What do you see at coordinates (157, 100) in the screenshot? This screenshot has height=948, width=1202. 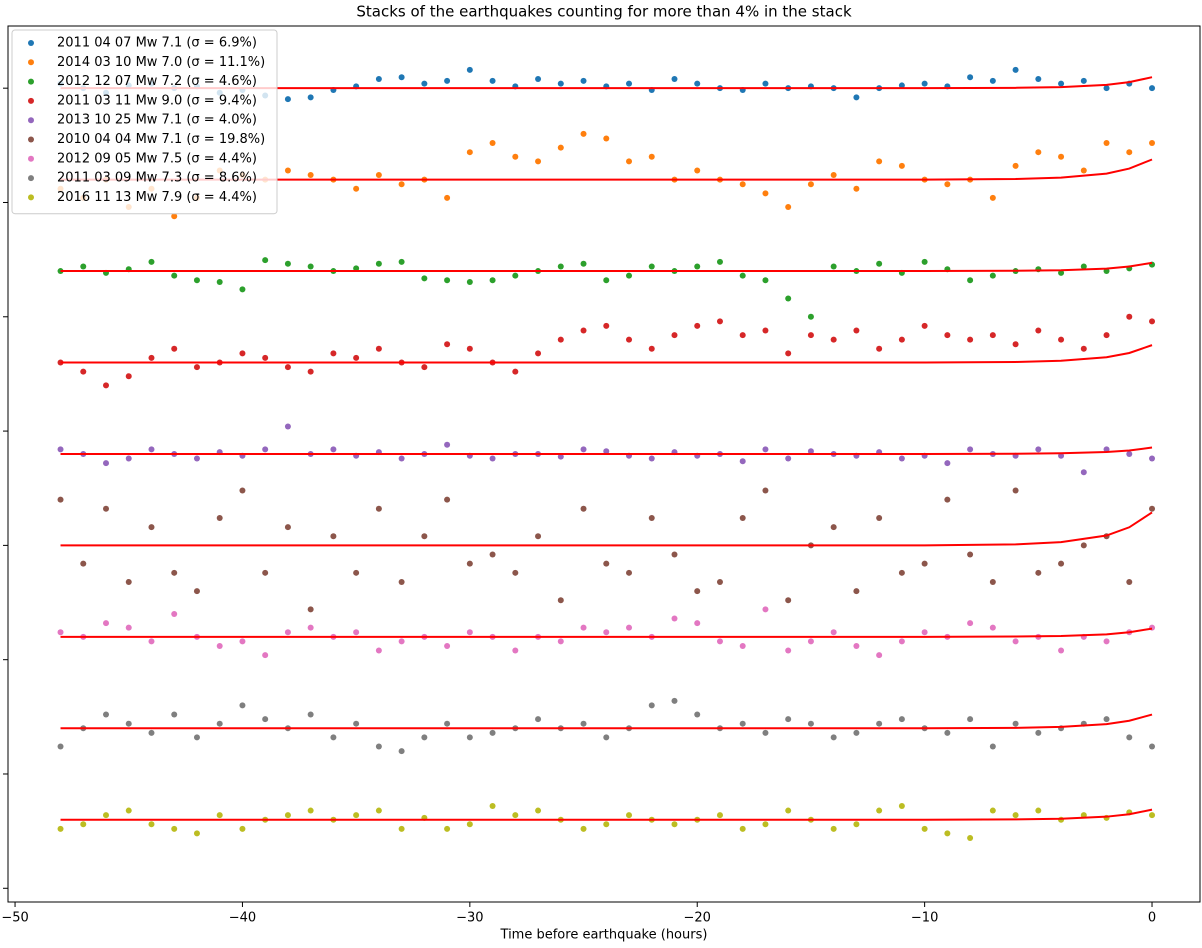 I see `legend-label: 2011 03 11 Mw 9.0 (σ = 9.4%)` at bounding box center [157, 100].